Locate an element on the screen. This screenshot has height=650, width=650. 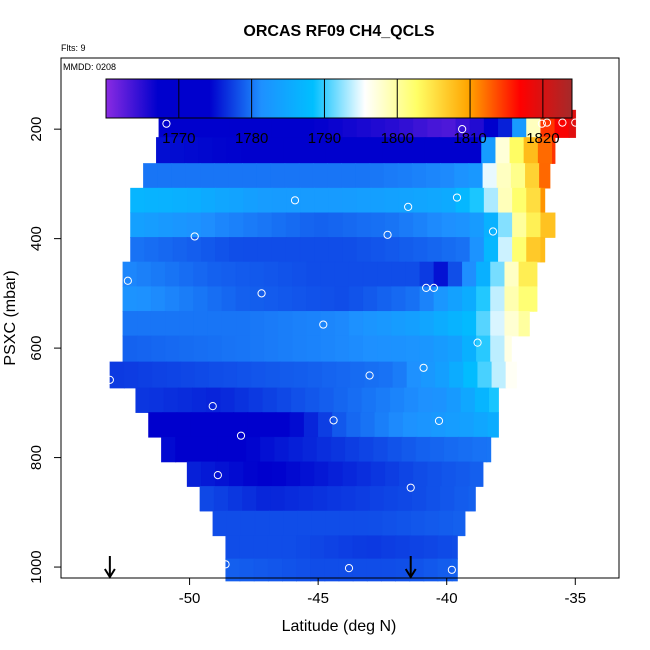
chart-title: ORCAS RF09 CH4_QCLS is located at coordinates (338, 31).